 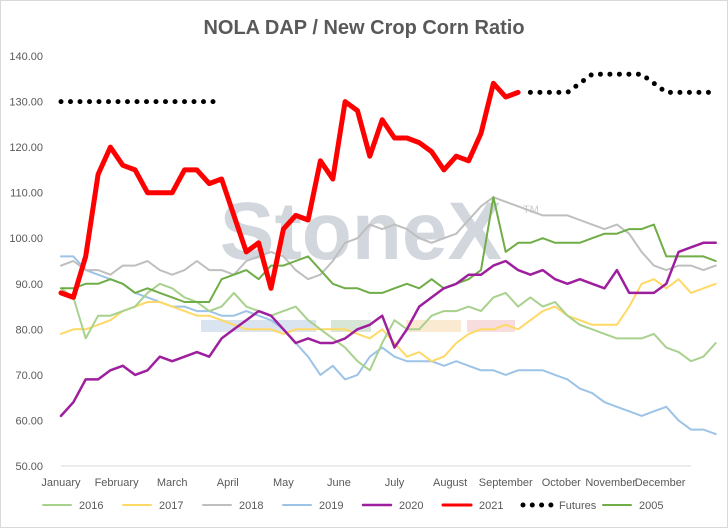 I want to click on y-tick-label: 120.00, so click(x=26, y=148).